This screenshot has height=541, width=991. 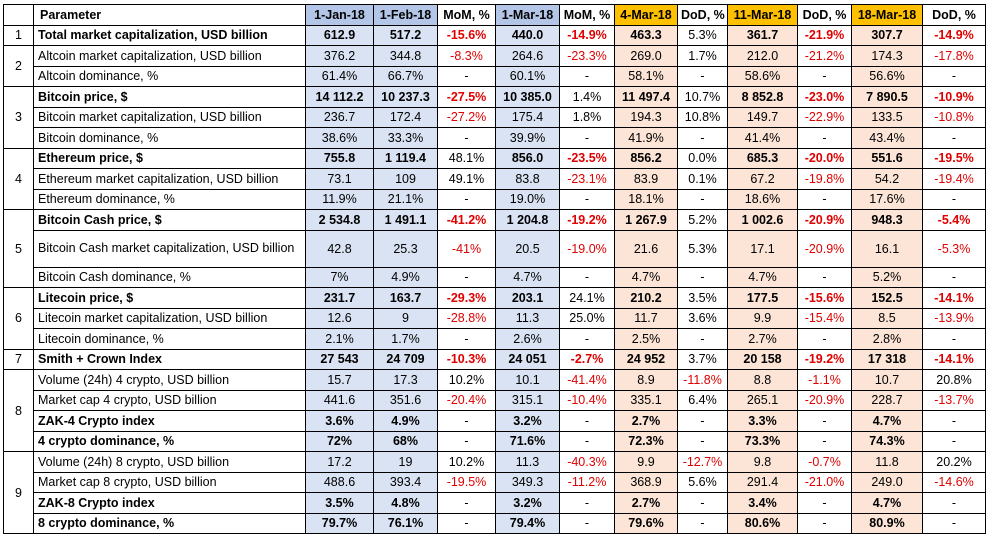 What do you see at coordinates (762, 380) in the screenshot?
I see `value-cell: 8.8` at bounding box center [762, 380].